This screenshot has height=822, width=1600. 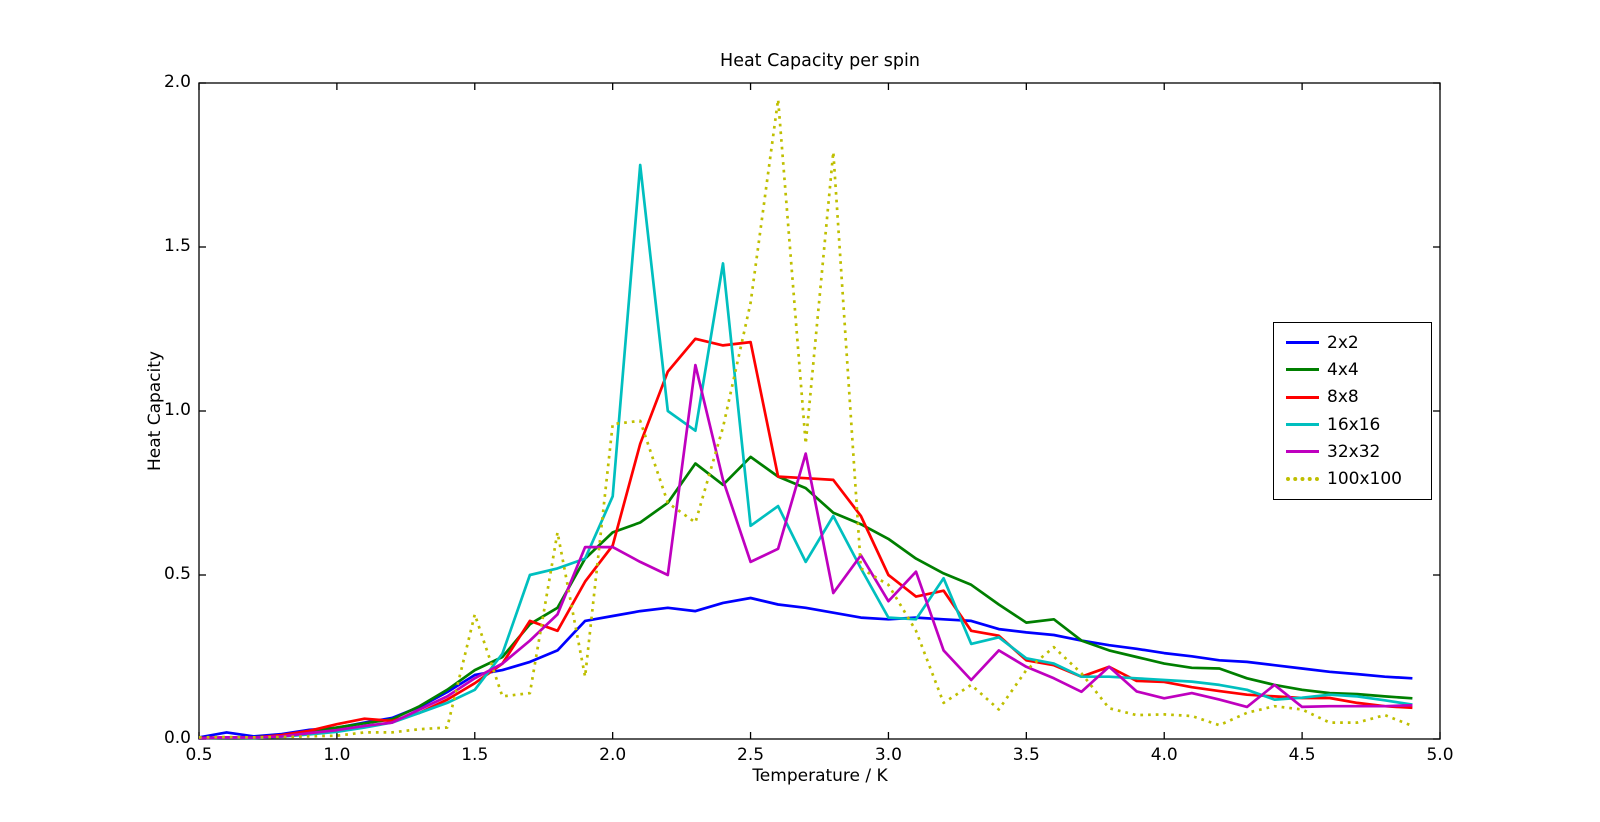 I want to click on legend-item-8x8: 8x8, so click(x=1358, y=397).